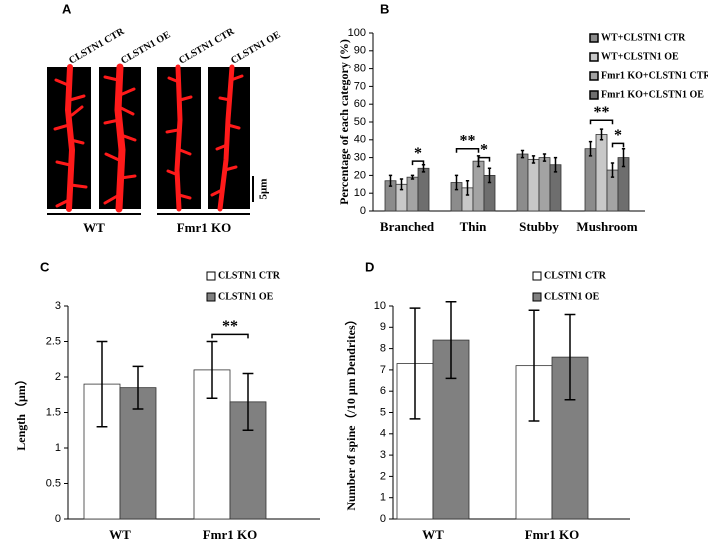  What do you see at coordinates (383, 327) in the screenshot?
I see `y-tick-label: 9` at bounding box center [383, 327].